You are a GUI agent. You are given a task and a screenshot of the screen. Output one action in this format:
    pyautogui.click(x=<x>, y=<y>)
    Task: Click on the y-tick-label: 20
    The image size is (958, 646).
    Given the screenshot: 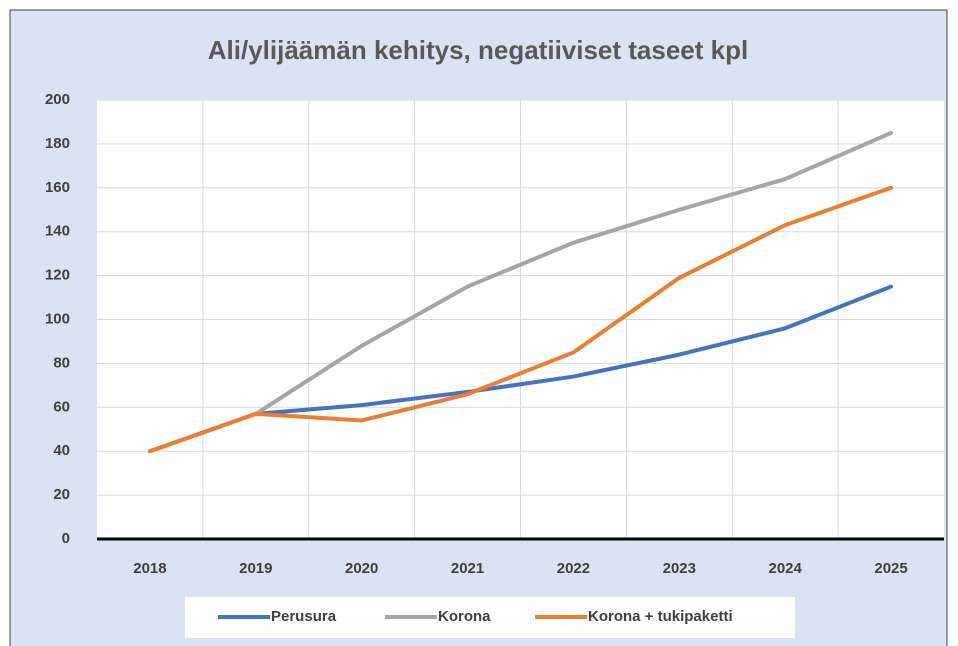 What is the action you would take?
    pyautogui.click(x=61, y=494)
    